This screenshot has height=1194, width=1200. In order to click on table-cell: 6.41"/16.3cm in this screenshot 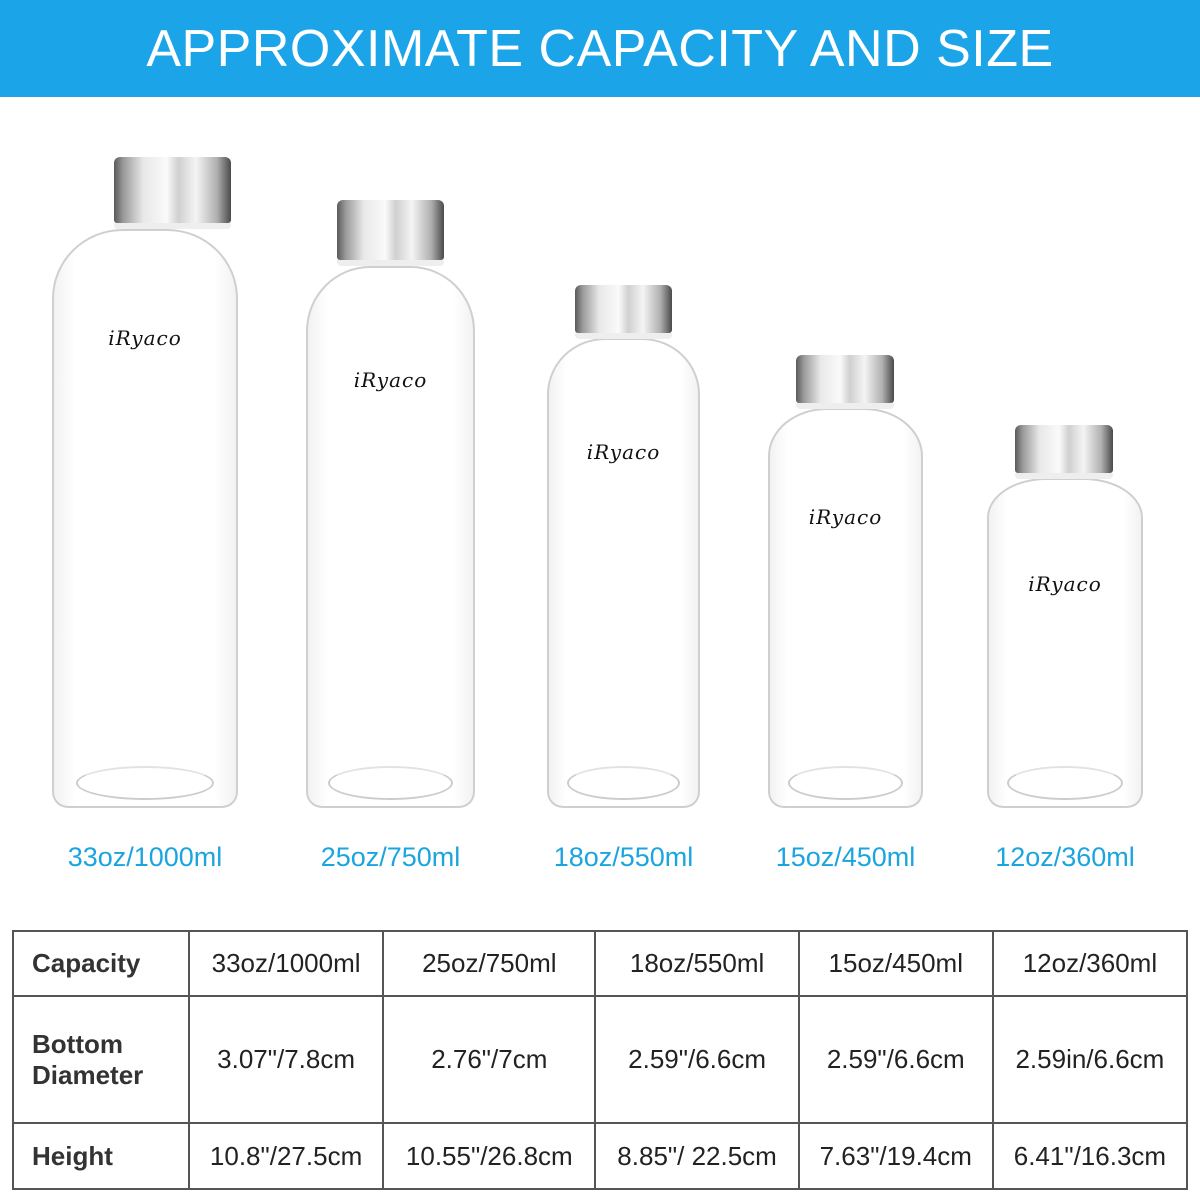, I will do `click(1090, 1156)`.